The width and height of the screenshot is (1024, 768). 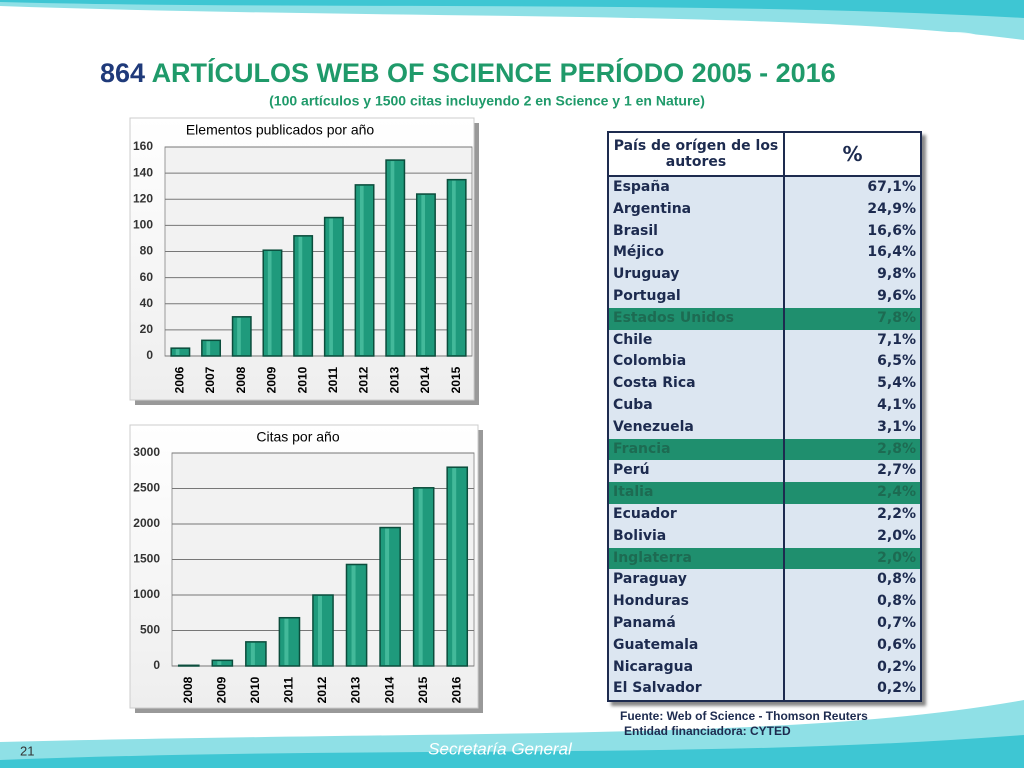 What do you see at coordinates (696, 471) in the screenshot?
I see `country-cell: Perú` at bounding box center [696, 471].